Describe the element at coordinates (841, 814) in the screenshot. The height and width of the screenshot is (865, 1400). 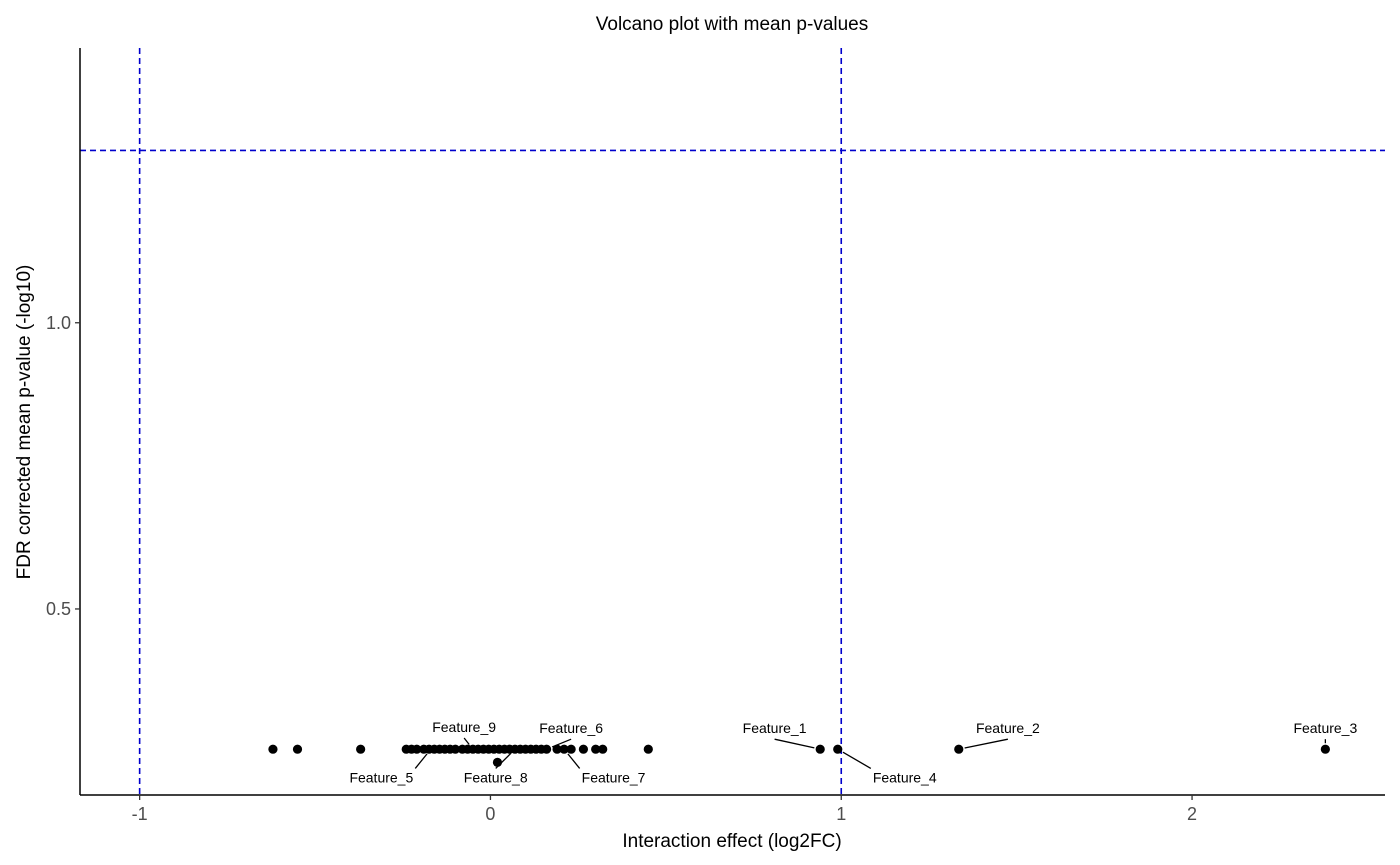
I see `x-tick-label: 1` at that location.